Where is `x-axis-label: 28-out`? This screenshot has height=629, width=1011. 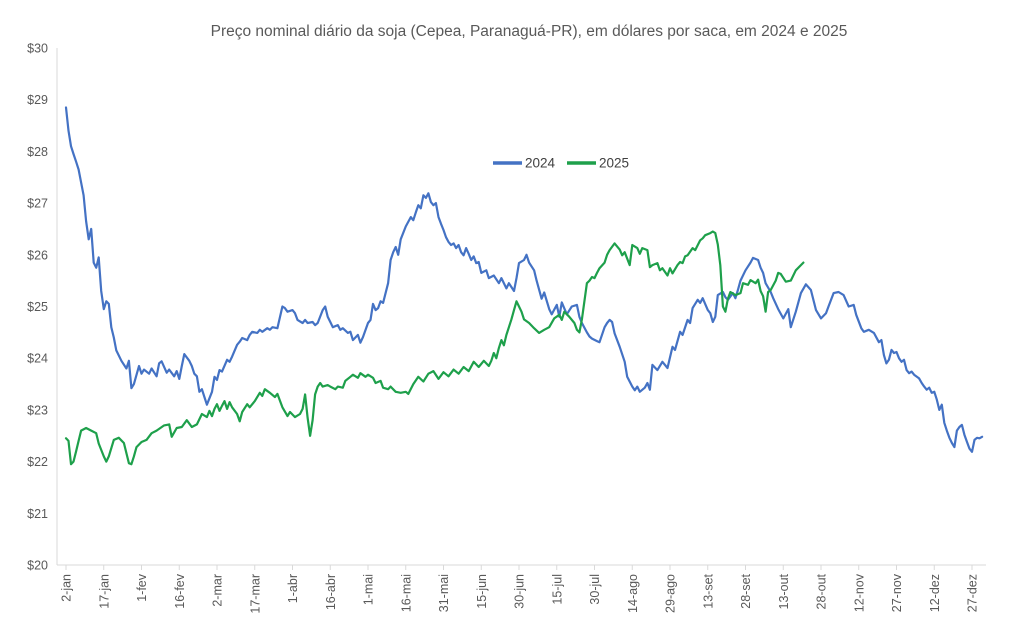 x-axis-label: 28-out is located at coordinates (822, 591).